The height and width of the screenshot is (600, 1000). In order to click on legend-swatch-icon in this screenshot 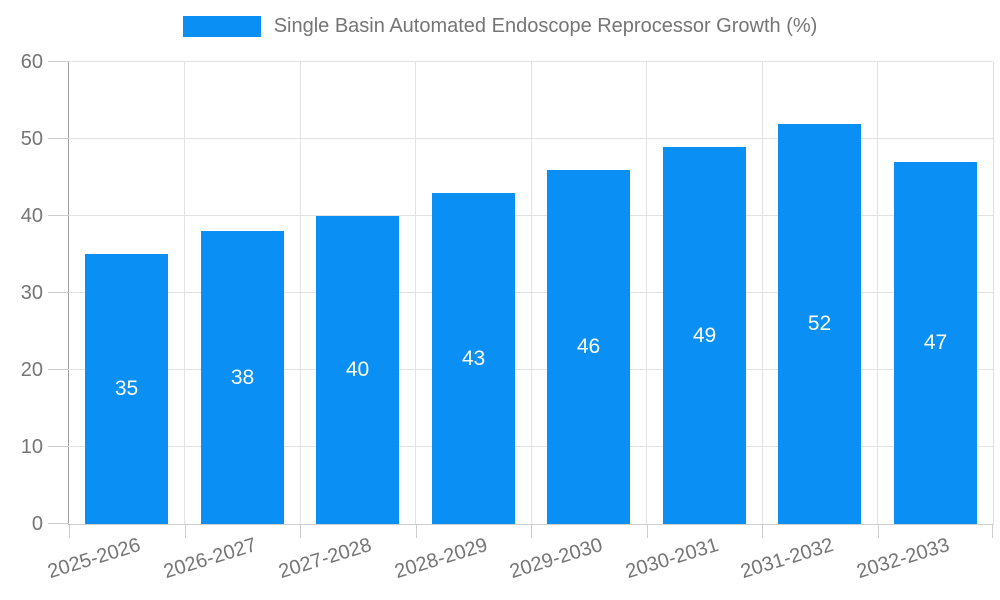, I will do `click(221, 26)`.